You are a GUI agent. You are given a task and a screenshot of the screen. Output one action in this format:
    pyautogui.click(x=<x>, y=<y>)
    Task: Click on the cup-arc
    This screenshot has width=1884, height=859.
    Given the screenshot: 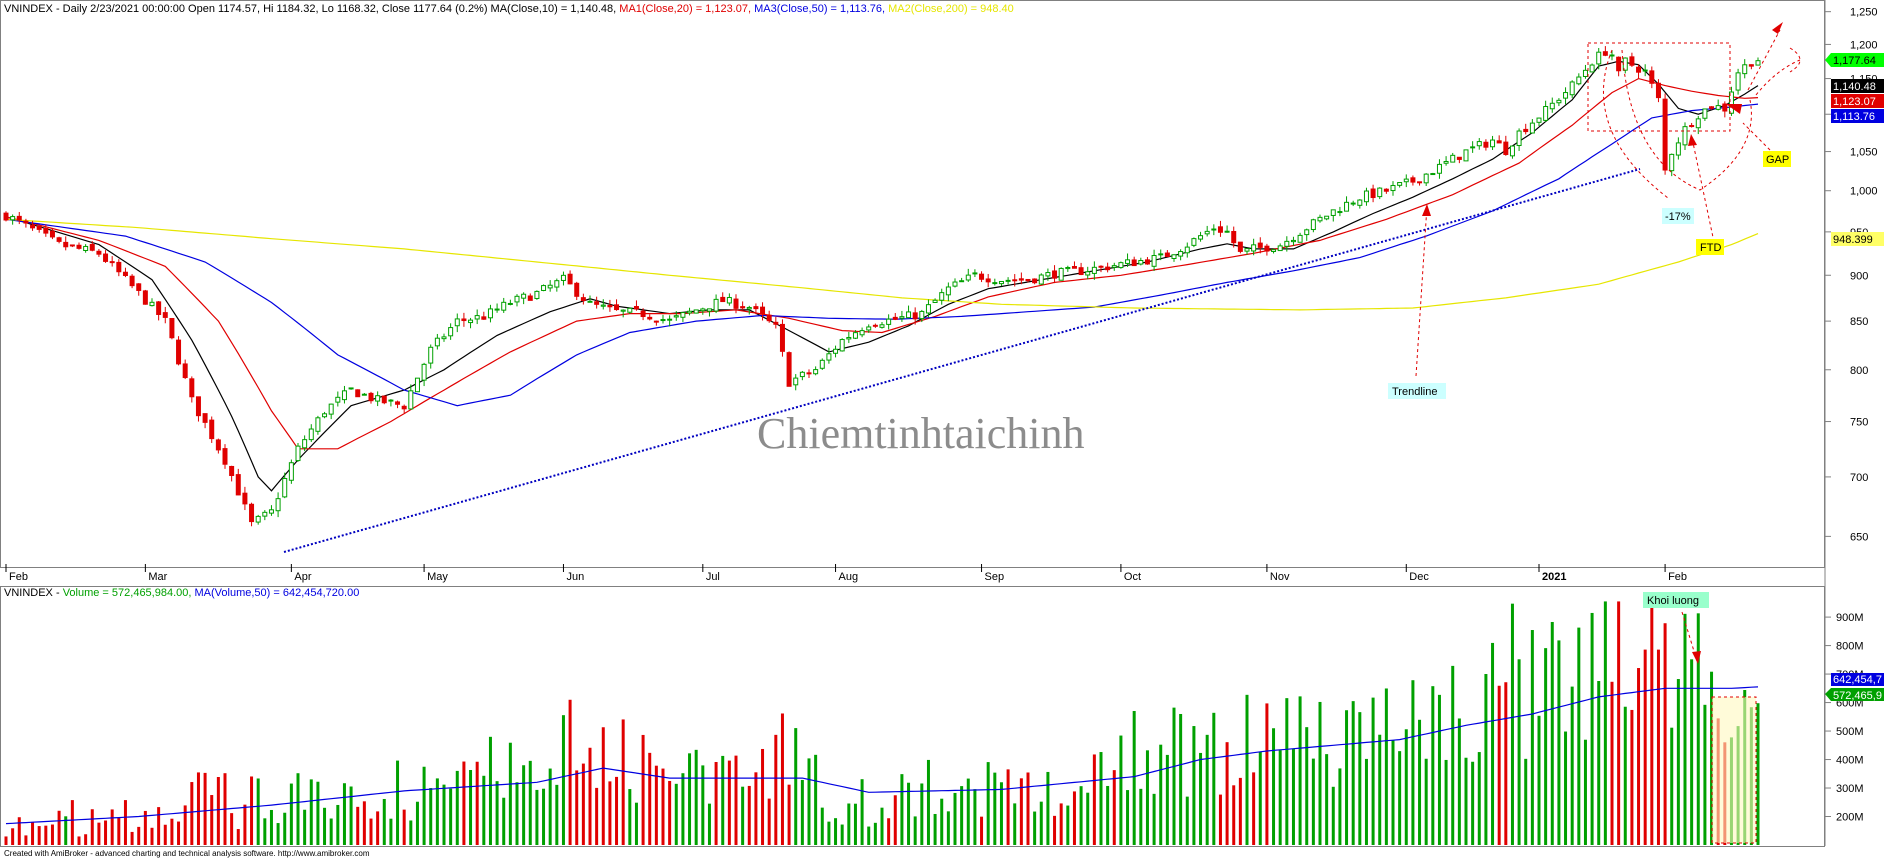 What is the action you would take?
    pyautogui.click(x=1686, y=120)
    